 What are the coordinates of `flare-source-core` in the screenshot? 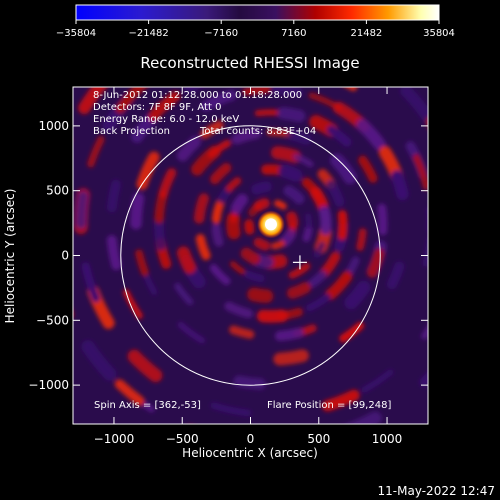 It's located at (270, 224).